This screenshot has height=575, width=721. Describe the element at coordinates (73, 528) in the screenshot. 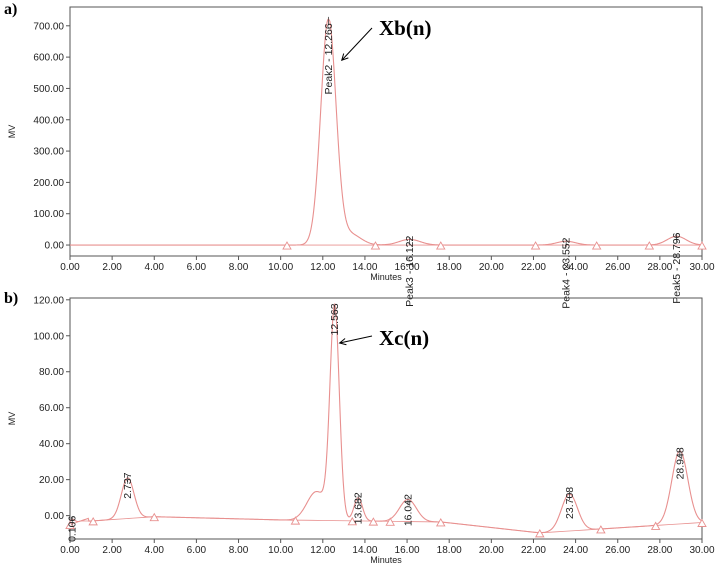

I see `peak-label: 0.106` at that location.